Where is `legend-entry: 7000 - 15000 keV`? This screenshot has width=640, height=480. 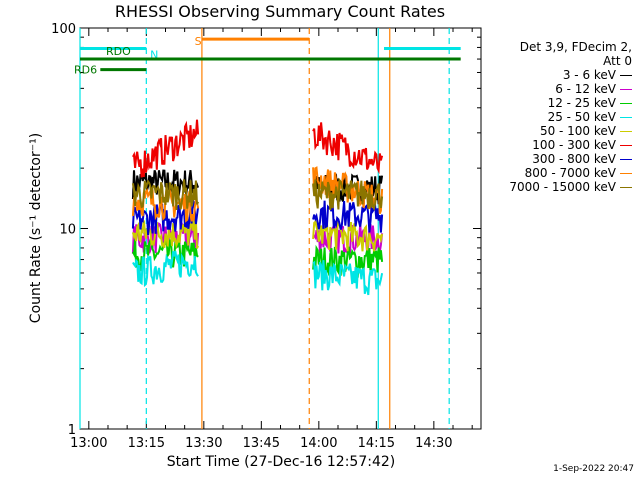 legend-entry: 7000 - 15000 keV is located at coordinates (550, 187).